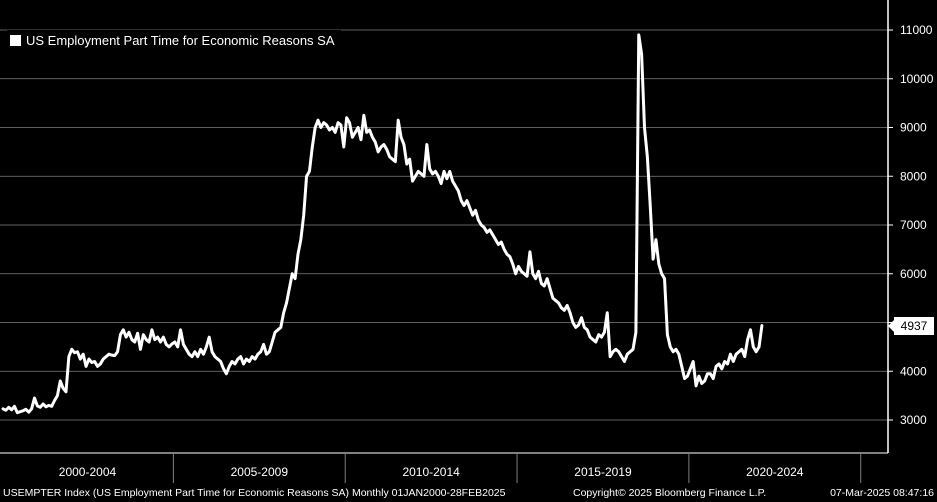 The image size is (937, 502). I want to click on x-tick-label: 2000-2004, so click(88, 472).